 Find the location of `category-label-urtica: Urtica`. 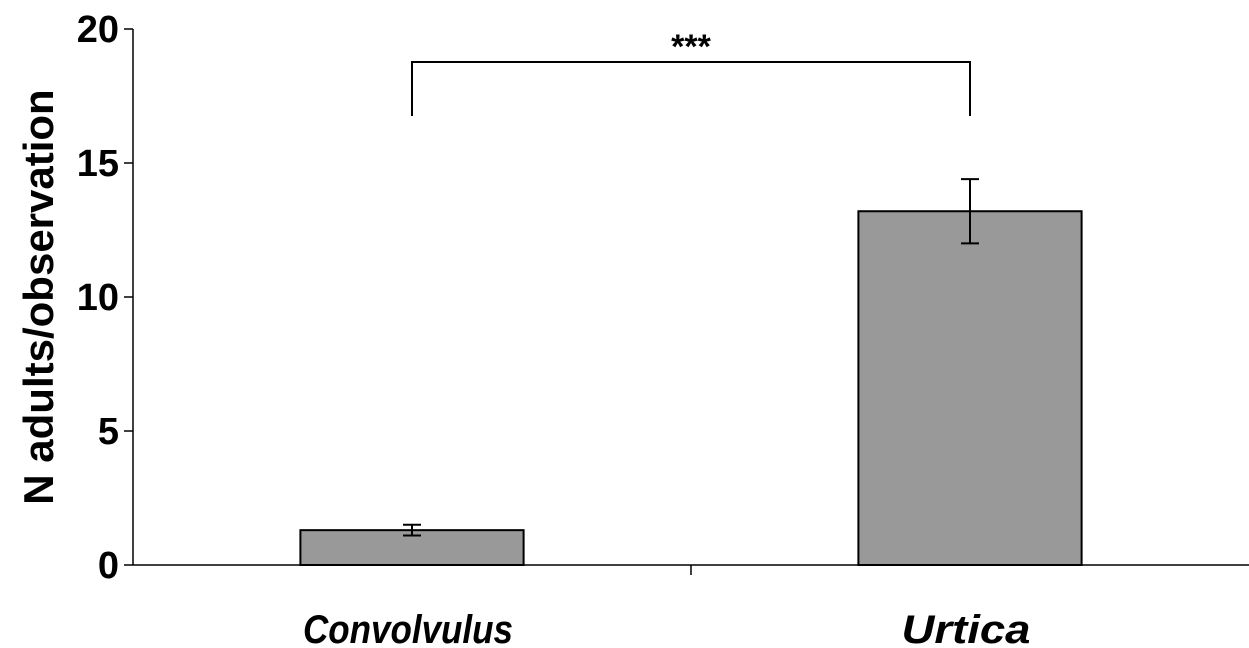

category-label-urtica: Urtica is located at coordinates (966, 628).